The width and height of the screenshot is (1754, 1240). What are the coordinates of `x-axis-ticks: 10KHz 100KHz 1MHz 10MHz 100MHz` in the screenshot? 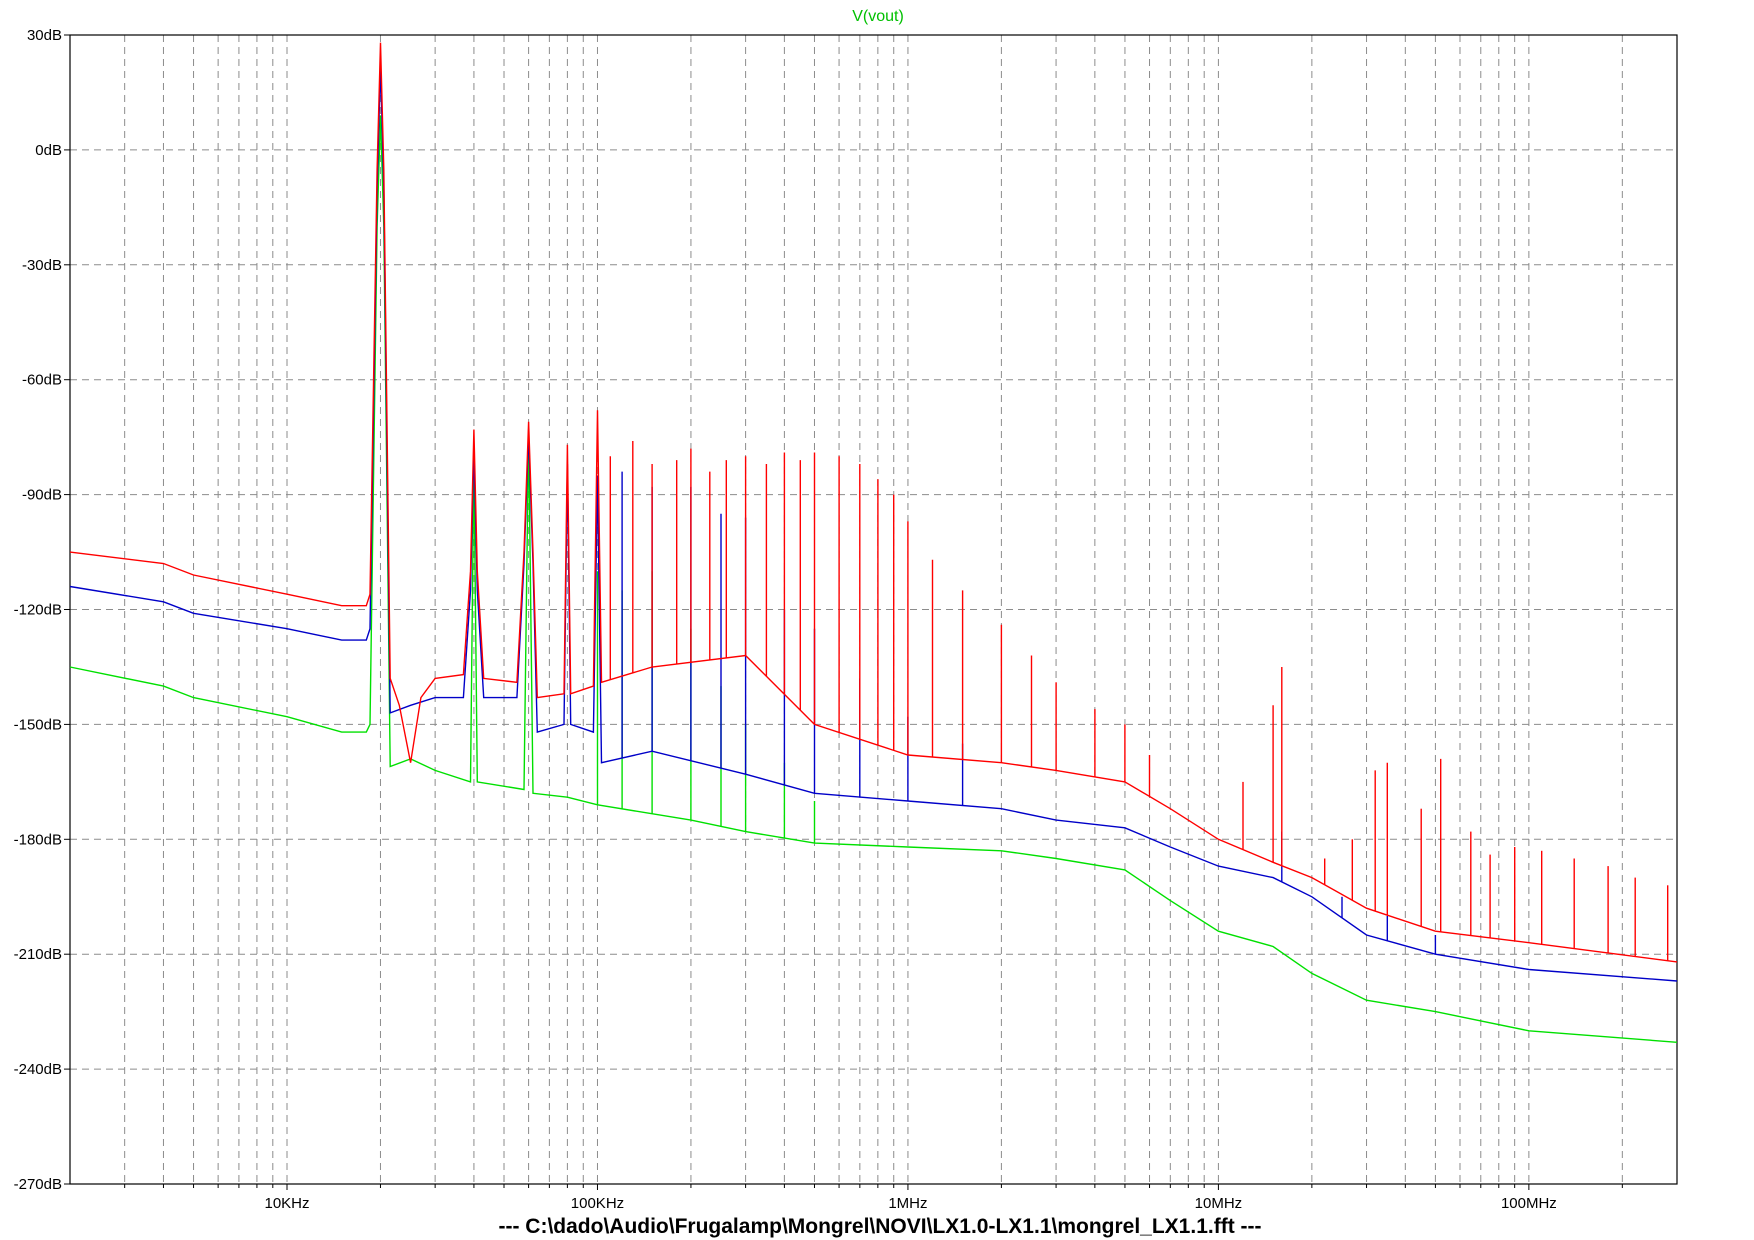 It's located at (873, 1198).